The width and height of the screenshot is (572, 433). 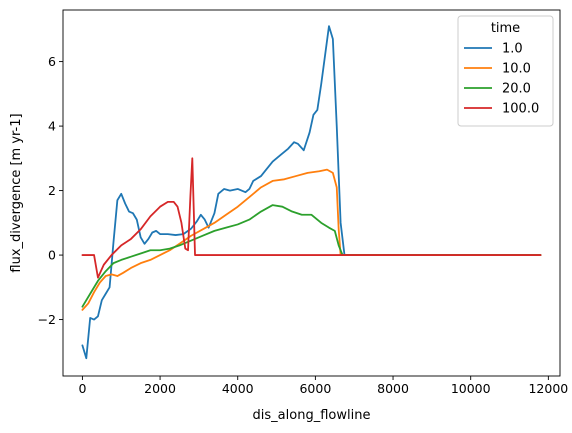 I want to click on y-tick-label: −2, so click(x=47, y=319).